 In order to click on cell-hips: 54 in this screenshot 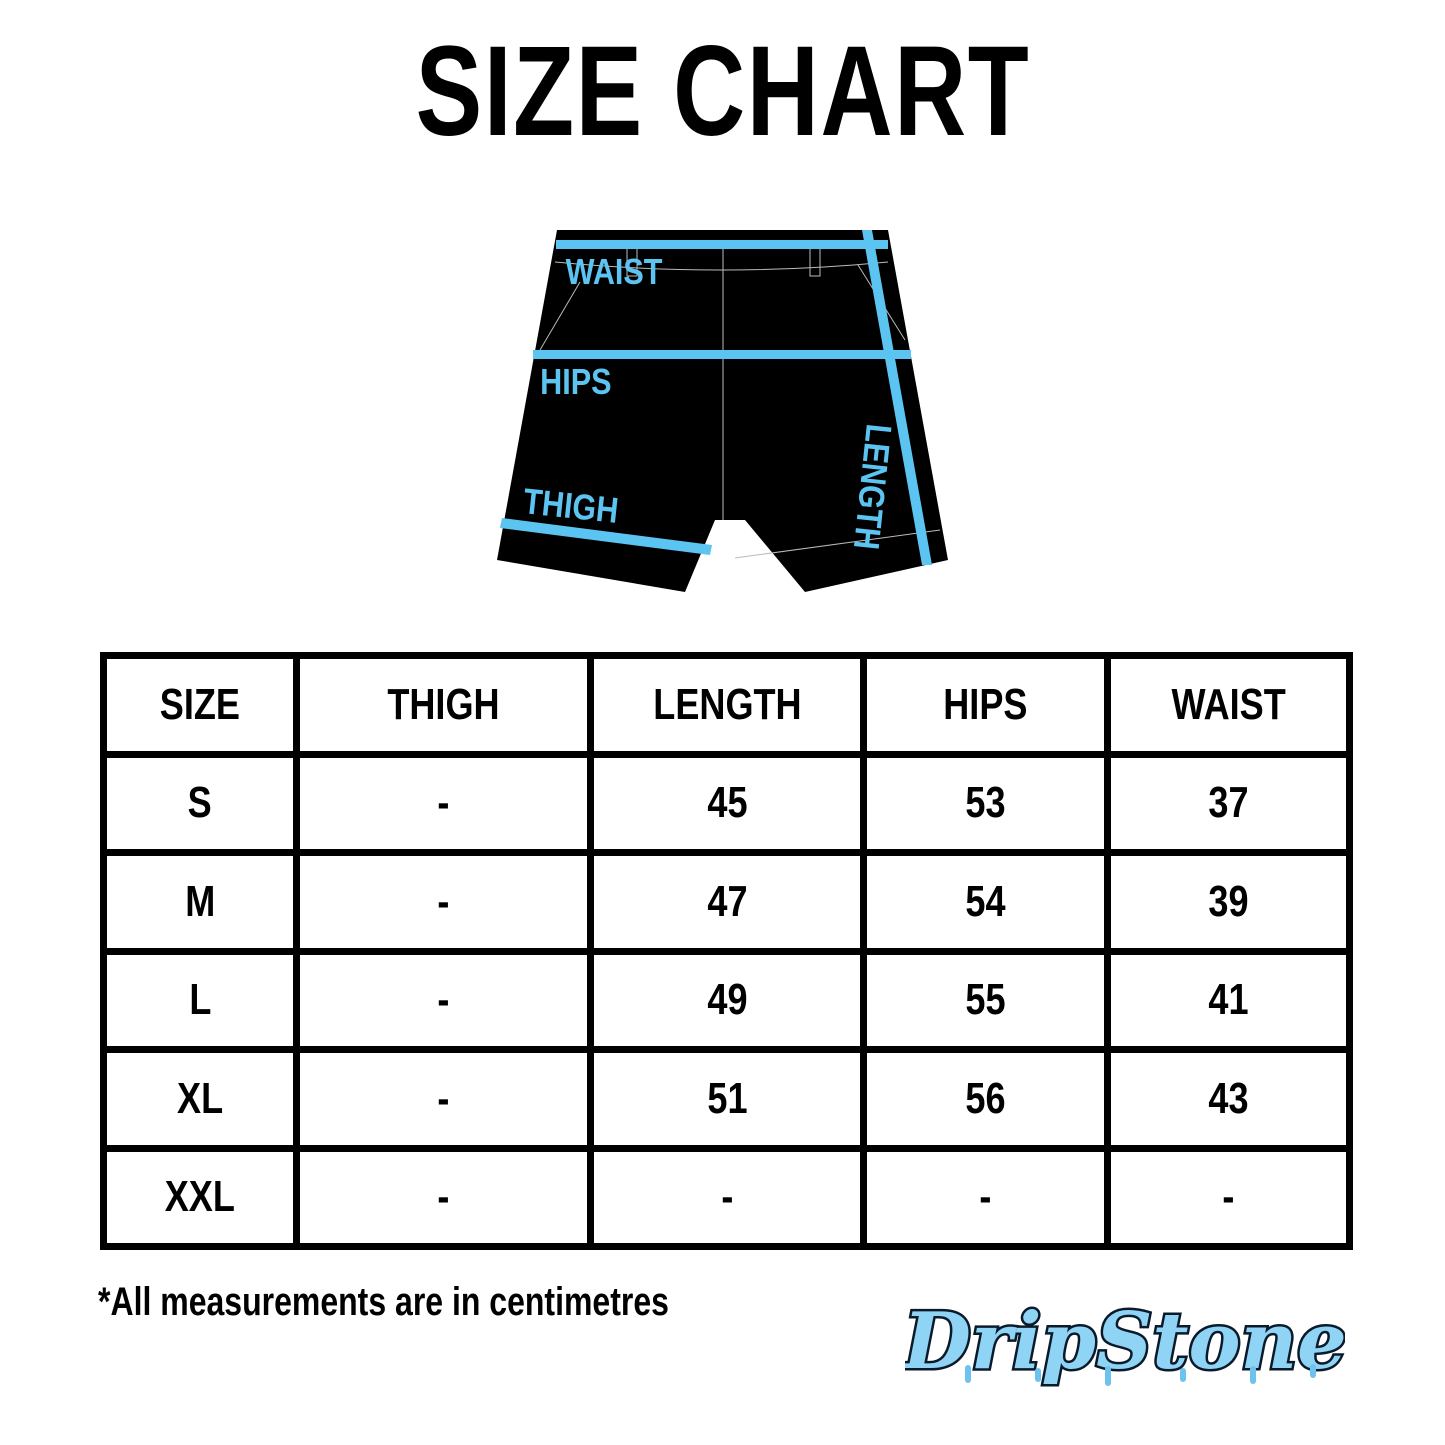, I will do `click(985, 902)`.